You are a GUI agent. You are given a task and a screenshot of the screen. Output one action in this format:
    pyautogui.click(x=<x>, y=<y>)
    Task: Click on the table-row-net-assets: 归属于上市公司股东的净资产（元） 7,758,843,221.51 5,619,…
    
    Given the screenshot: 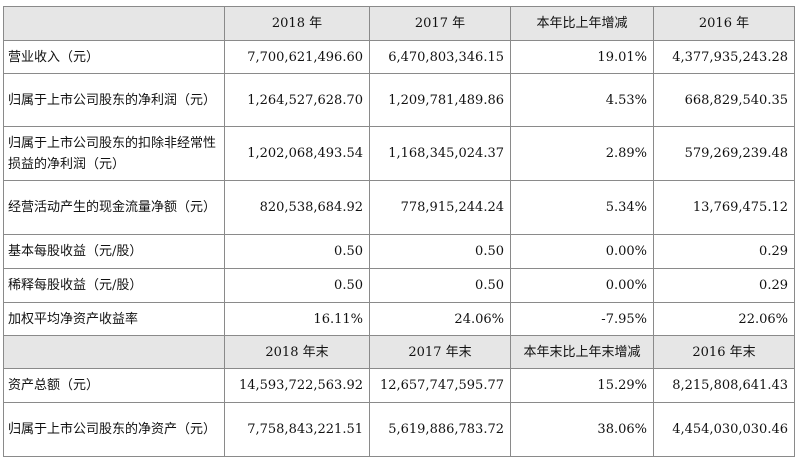 What is the action you would take?
    pyautogui.click(x=399, y=429)
    